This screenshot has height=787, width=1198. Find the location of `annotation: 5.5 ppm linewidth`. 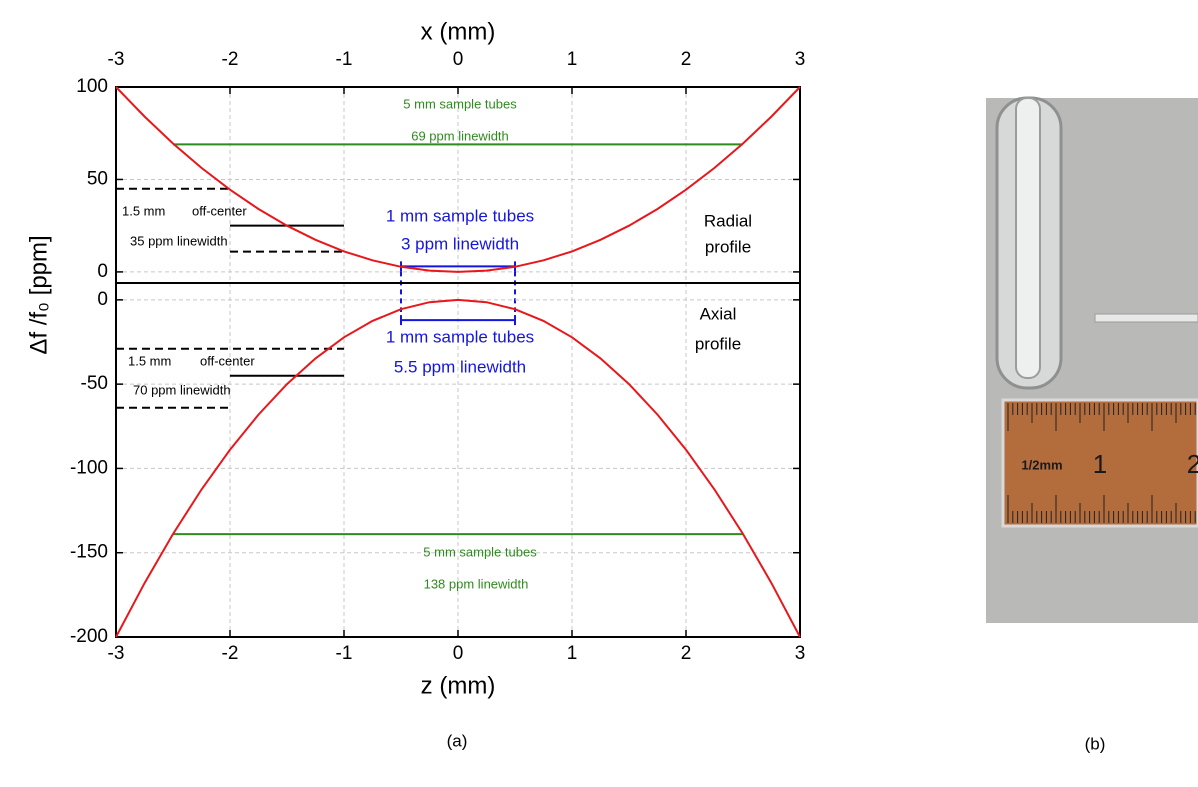

annotation: 5.5 ppm linewidth is located at coordinates (460, 366).